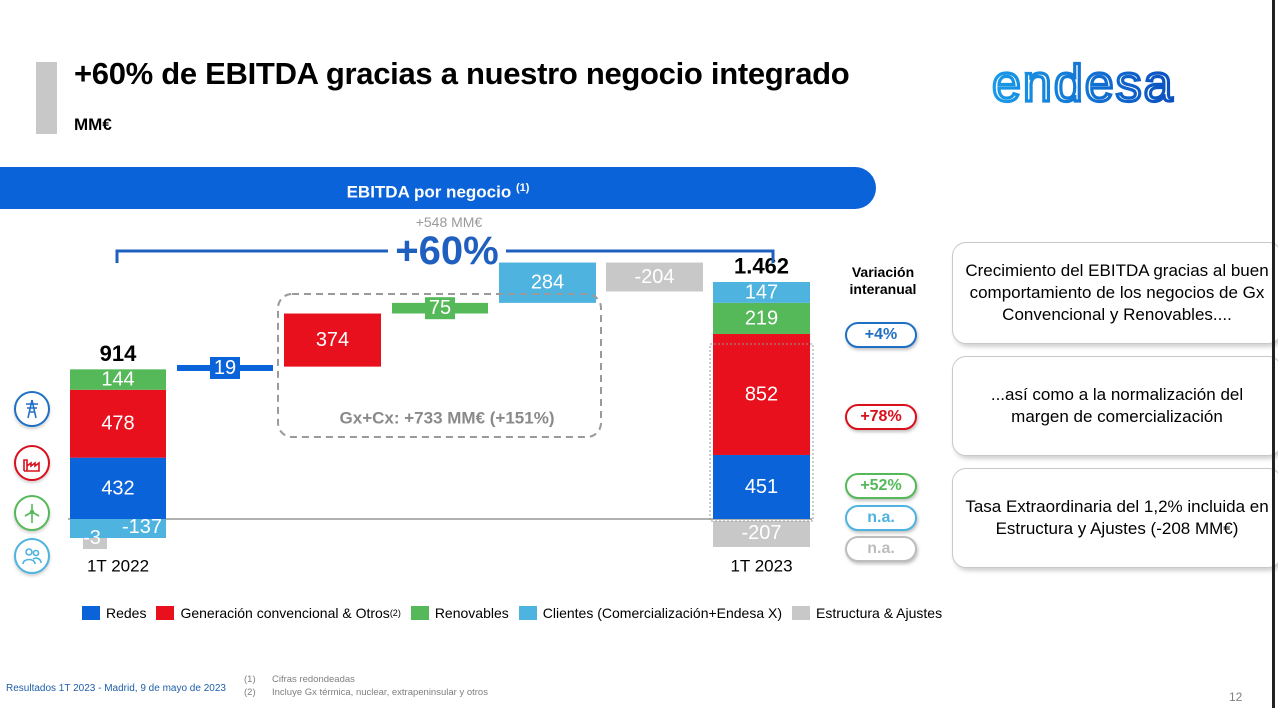  Describe the element at coordinates (879, 613) in the screenshot. I see `legend-label: Estructura & Ajustes` at that location.